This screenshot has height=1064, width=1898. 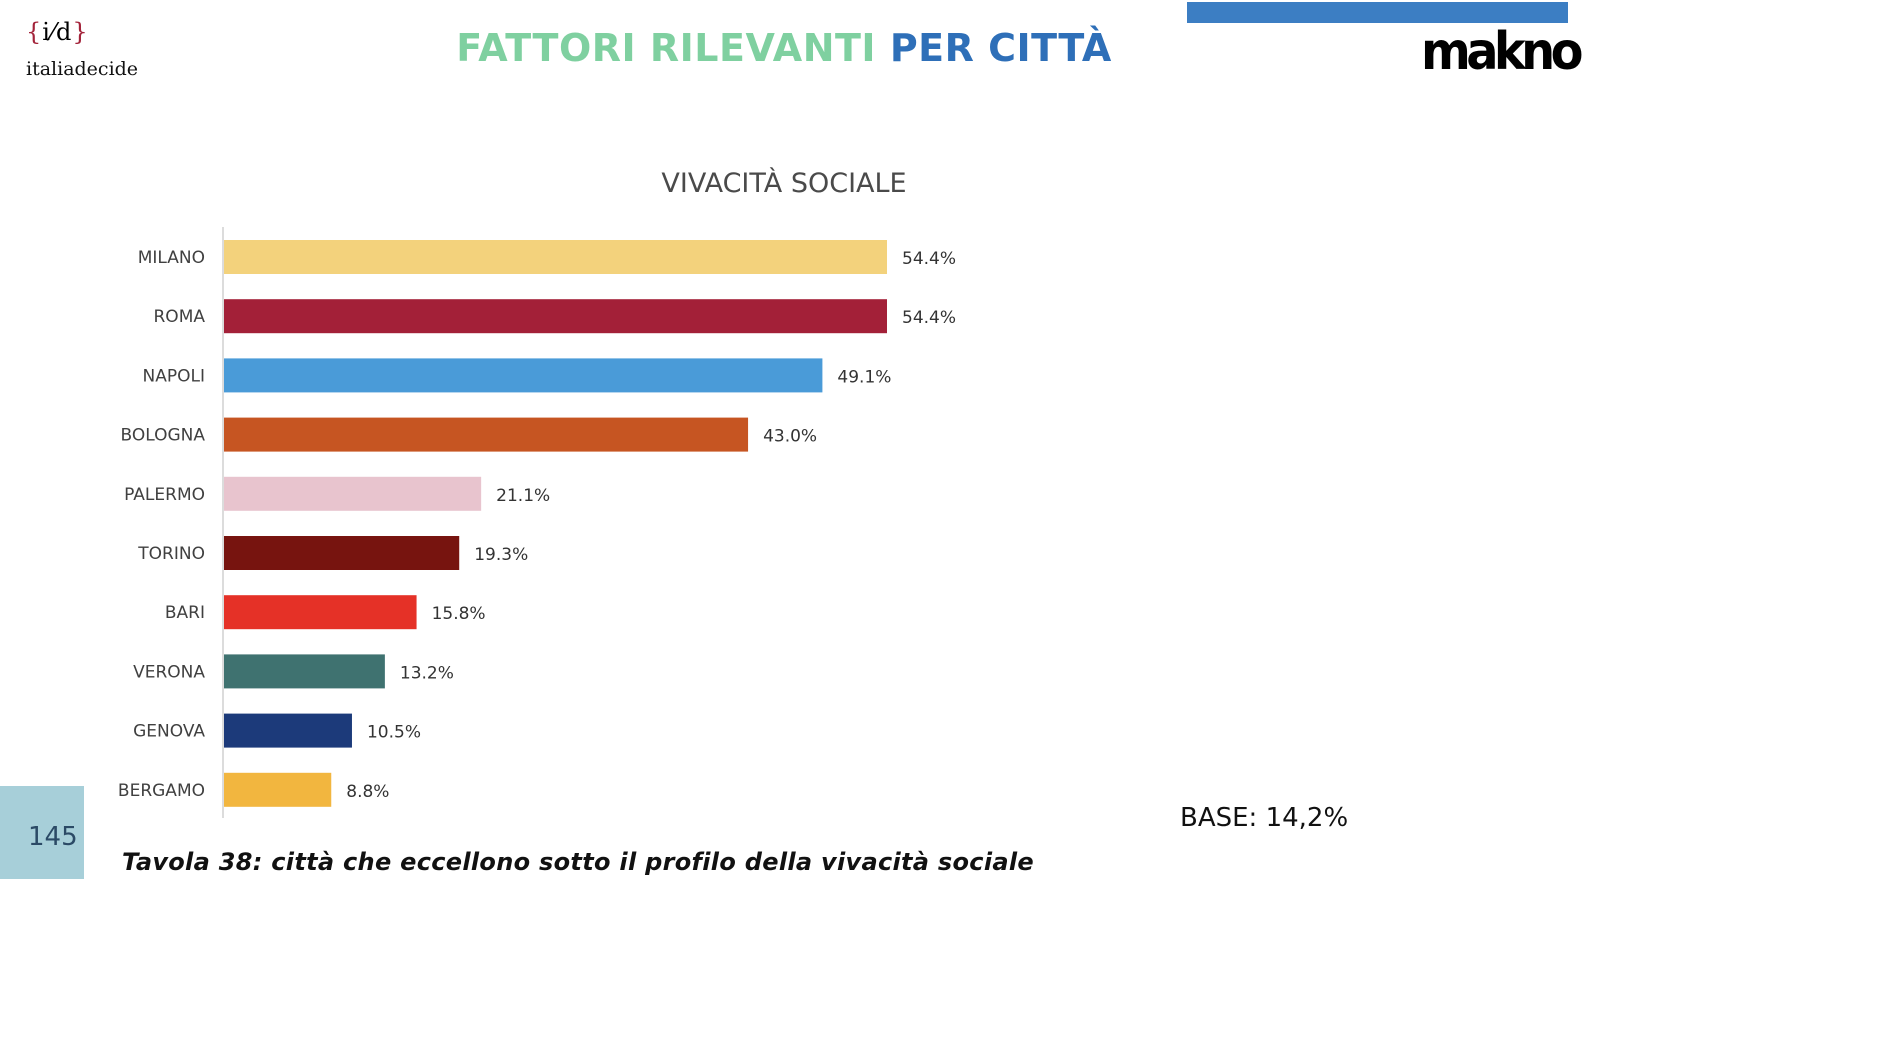 What do you see at coordinates (161, 791) in the screenshot?
I see `category-label: BERGAMO` at bounding box center [161, 791].